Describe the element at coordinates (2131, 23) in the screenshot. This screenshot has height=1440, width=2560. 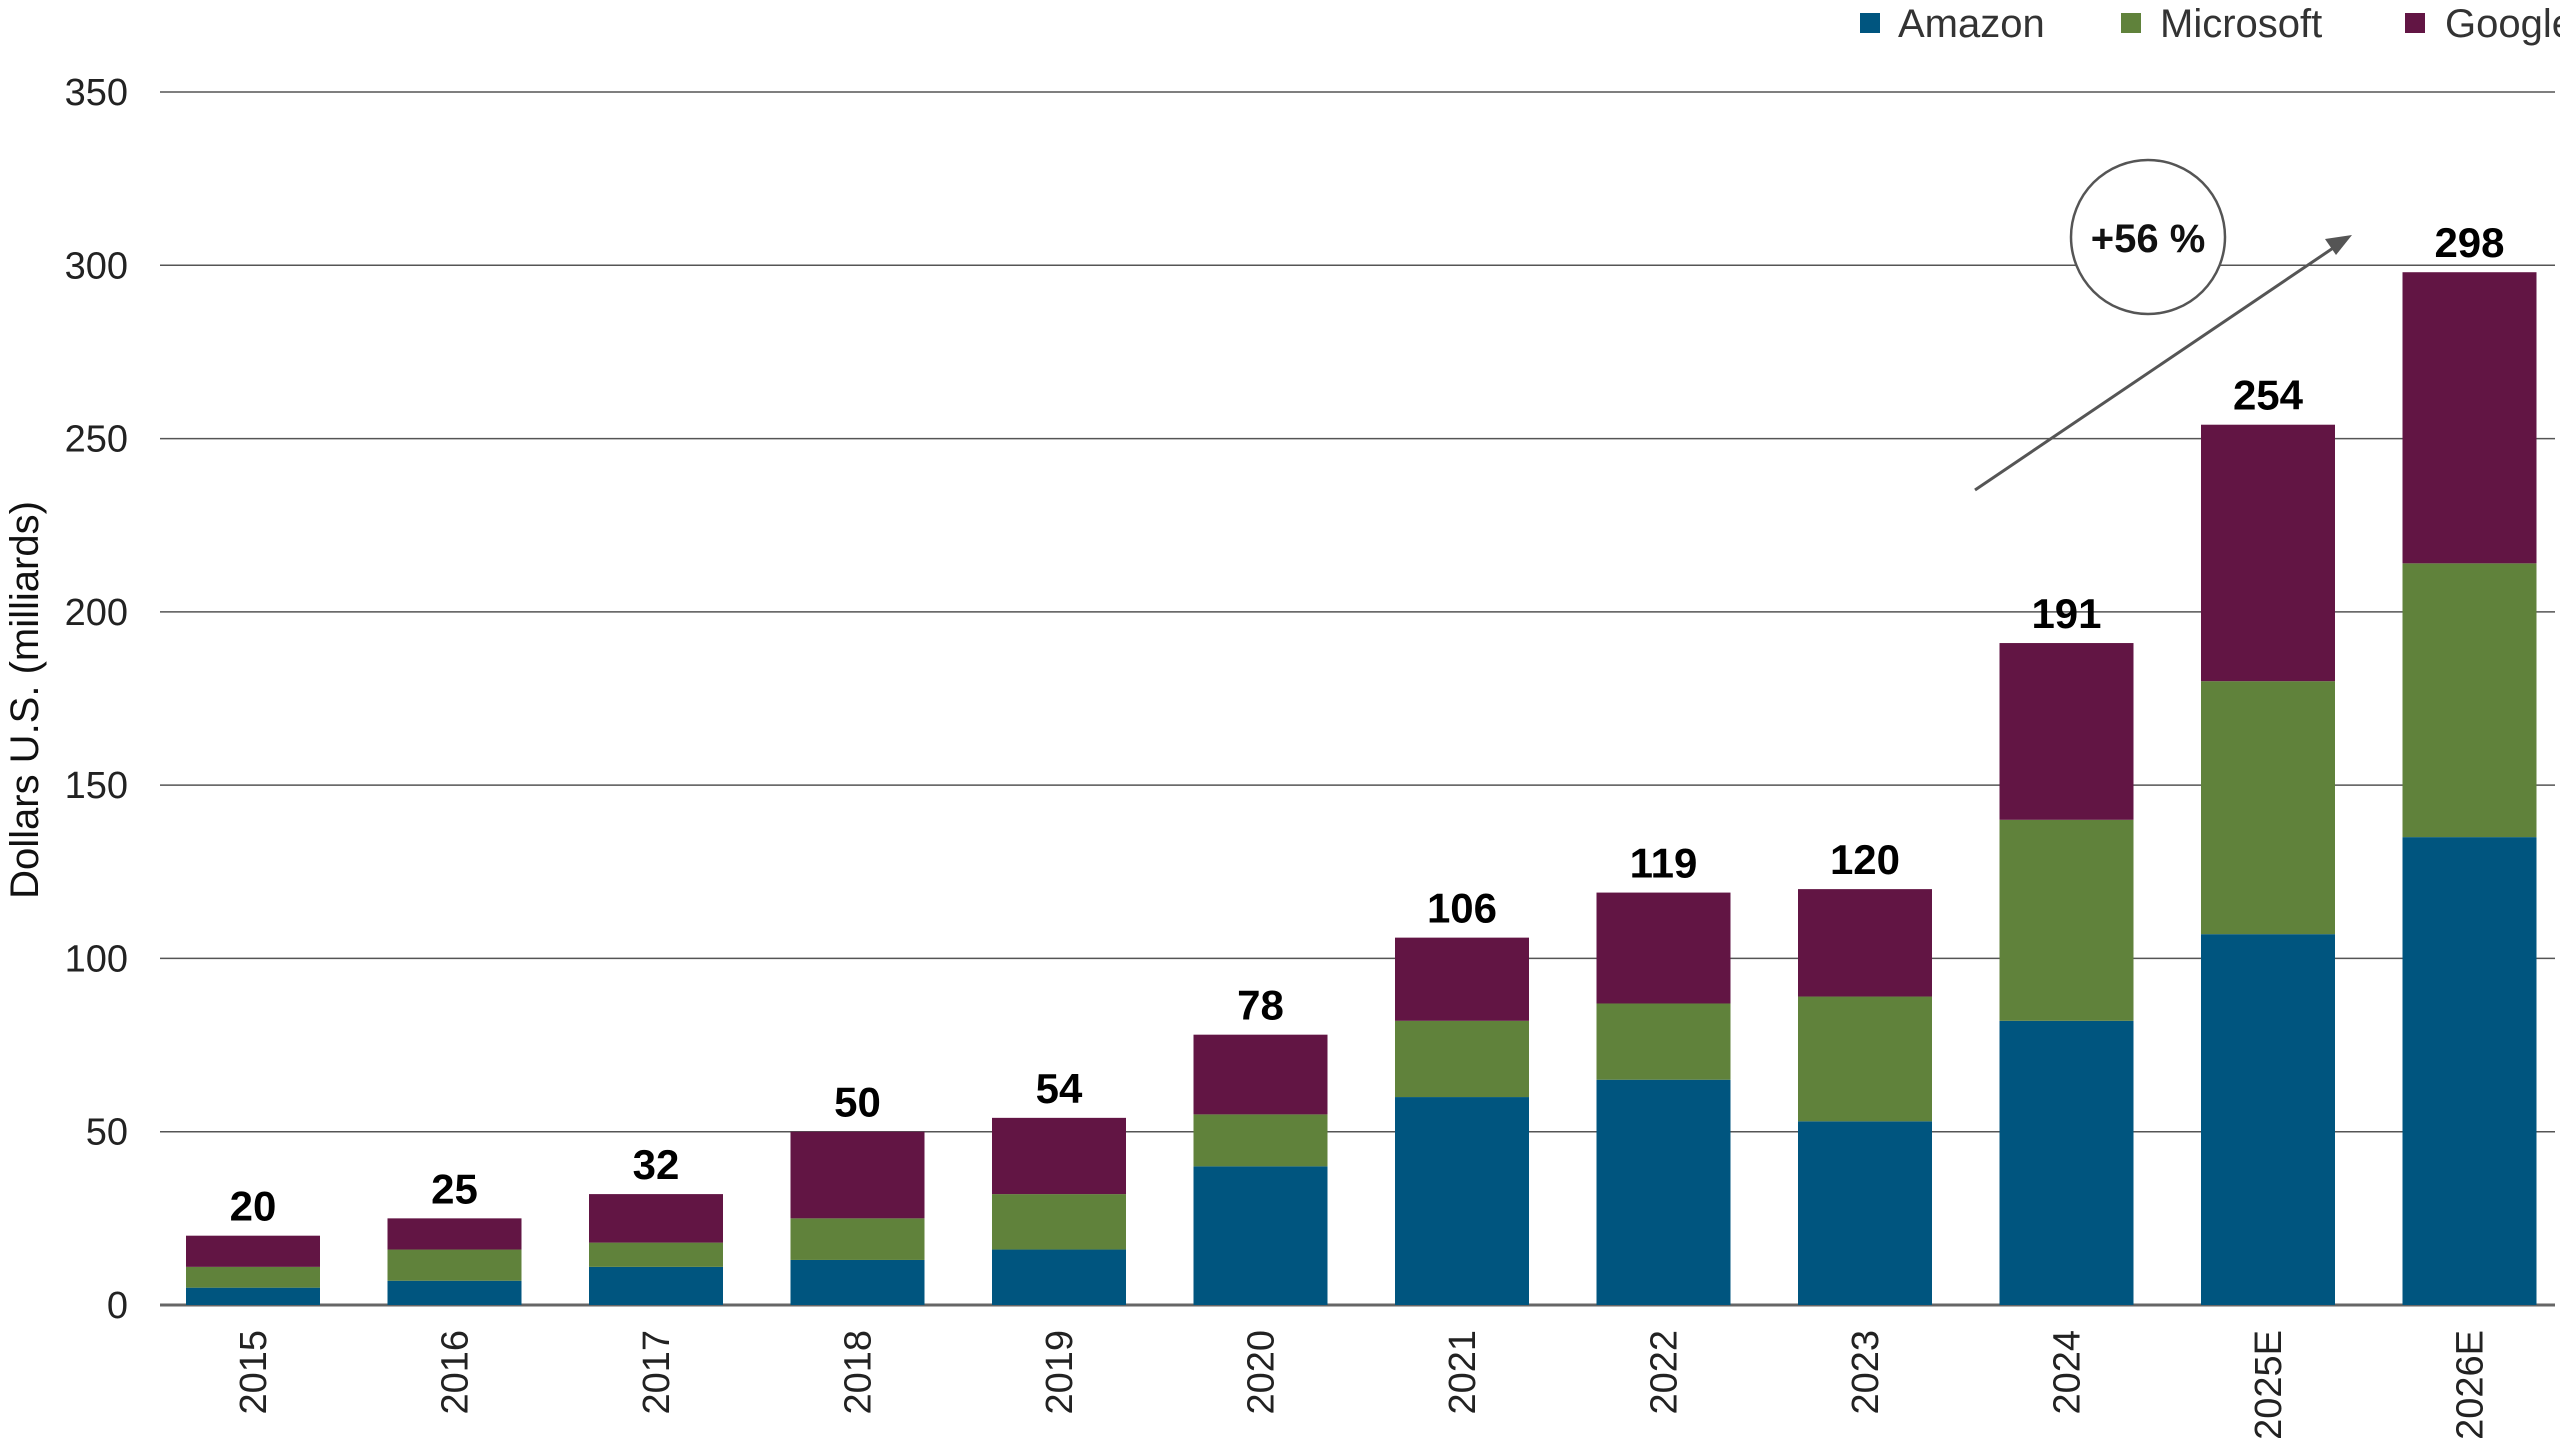
I see `legend-swatch-microsoft` at that location.